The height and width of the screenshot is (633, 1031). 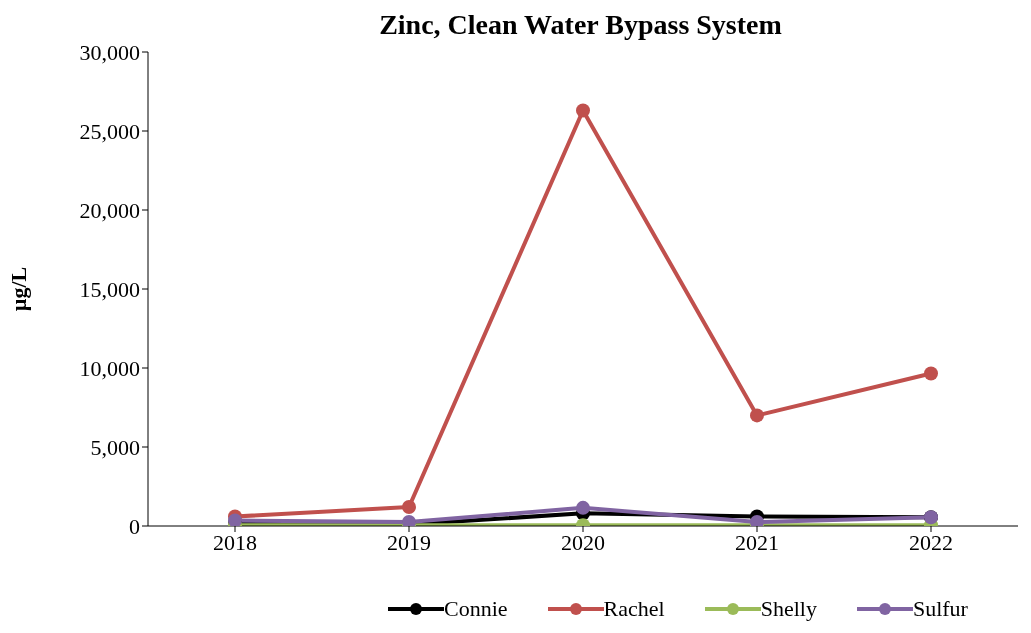 I want to click on y-tick-label: 20,000, so click(x=109, y=210).